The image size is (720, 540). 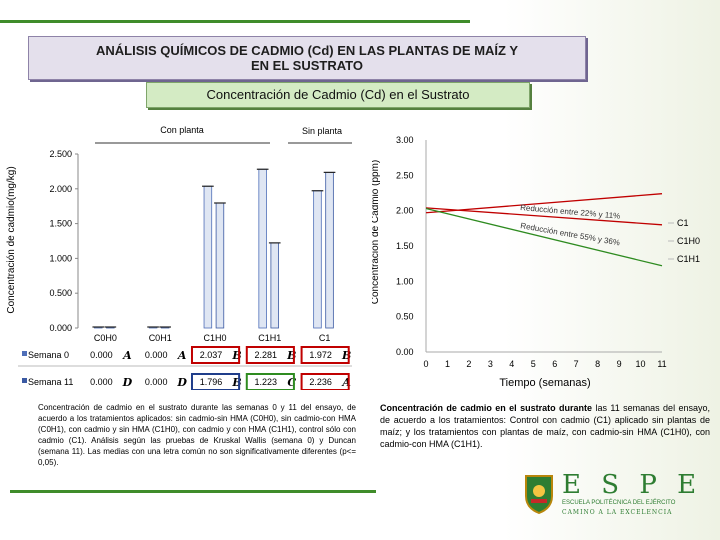 I want to click on bar-chart-ylabel: Concentración de cadmio(mg/kg), so click(x=11, y=239).